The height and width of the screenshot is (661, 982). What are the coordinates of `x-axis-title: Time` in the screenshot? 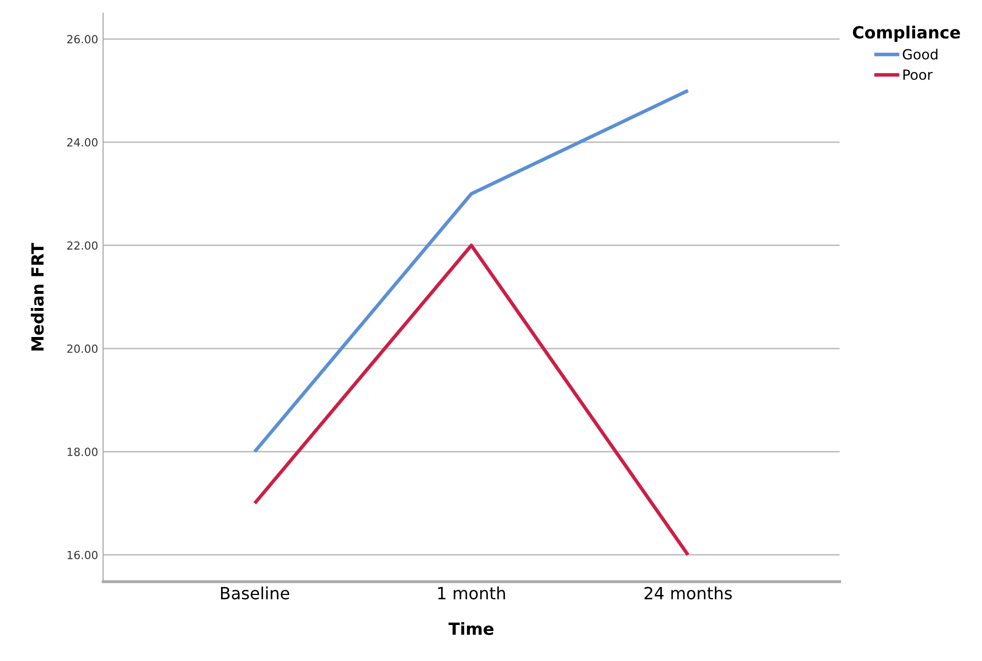 It's located at (471, 629).